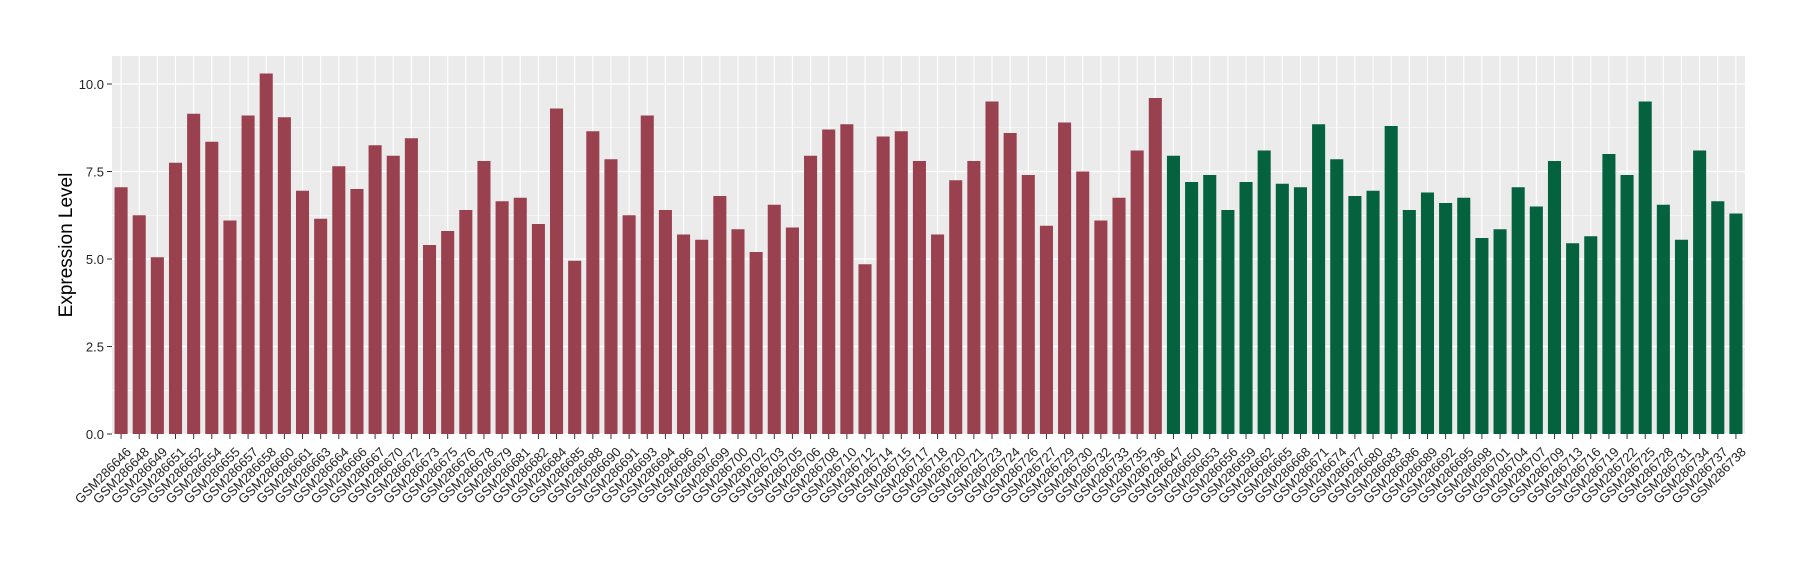 The width and height of the screenshot is (1800, 580). What do you see at coordinates (1355, 315) in the screenshot?
I see `bar-gsm286677` at bounding box center [1355, 315].